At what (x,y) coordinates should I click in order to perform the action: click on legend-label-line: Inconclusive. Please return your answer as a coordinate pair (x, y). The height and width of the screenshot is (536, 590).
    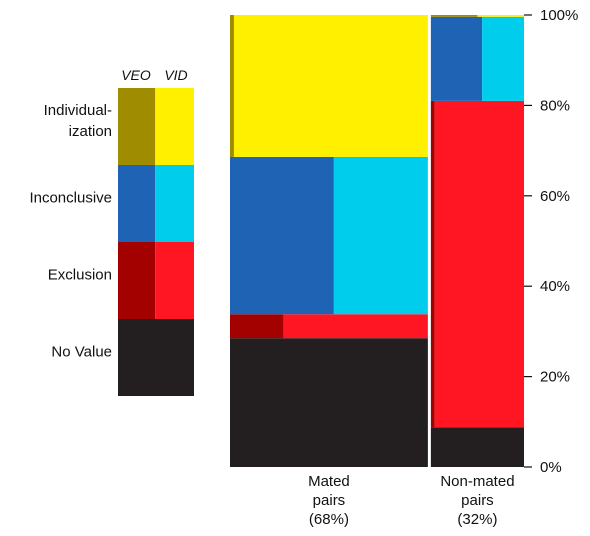
    Looking at the image, I should click on (70, 198).